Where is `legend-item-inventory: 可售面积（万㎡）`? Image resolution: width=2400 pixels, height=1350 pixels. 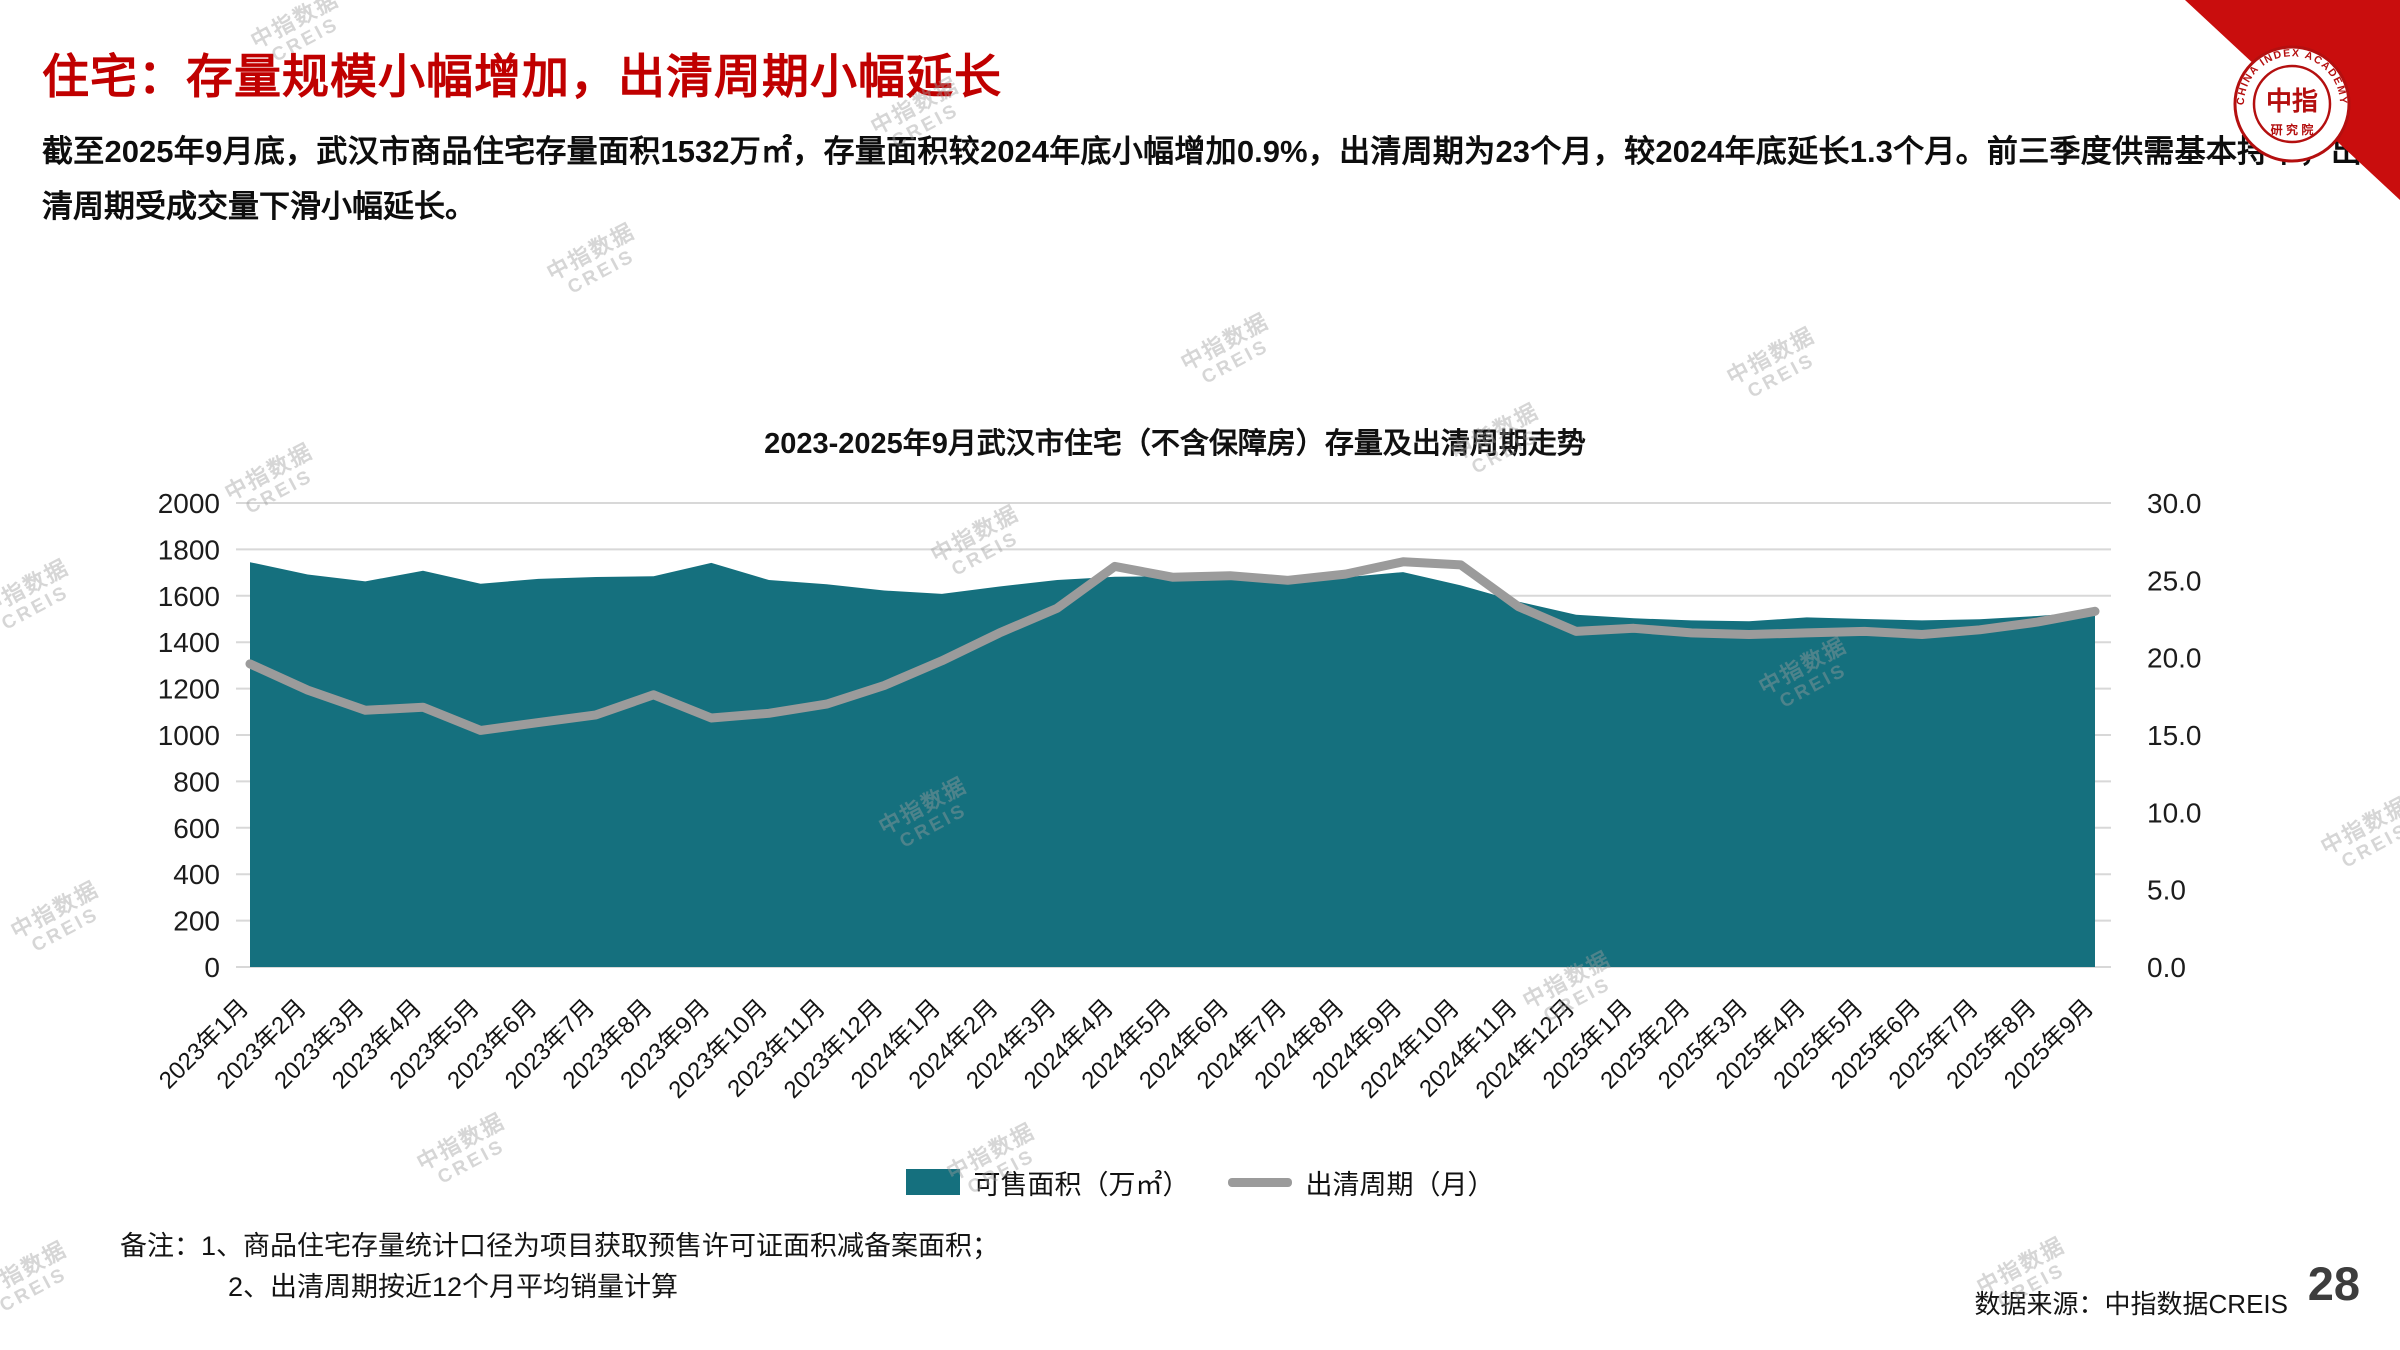
legend-item-inventory: 可售面积（万㎡） is located at coordinates (1047, 1182).